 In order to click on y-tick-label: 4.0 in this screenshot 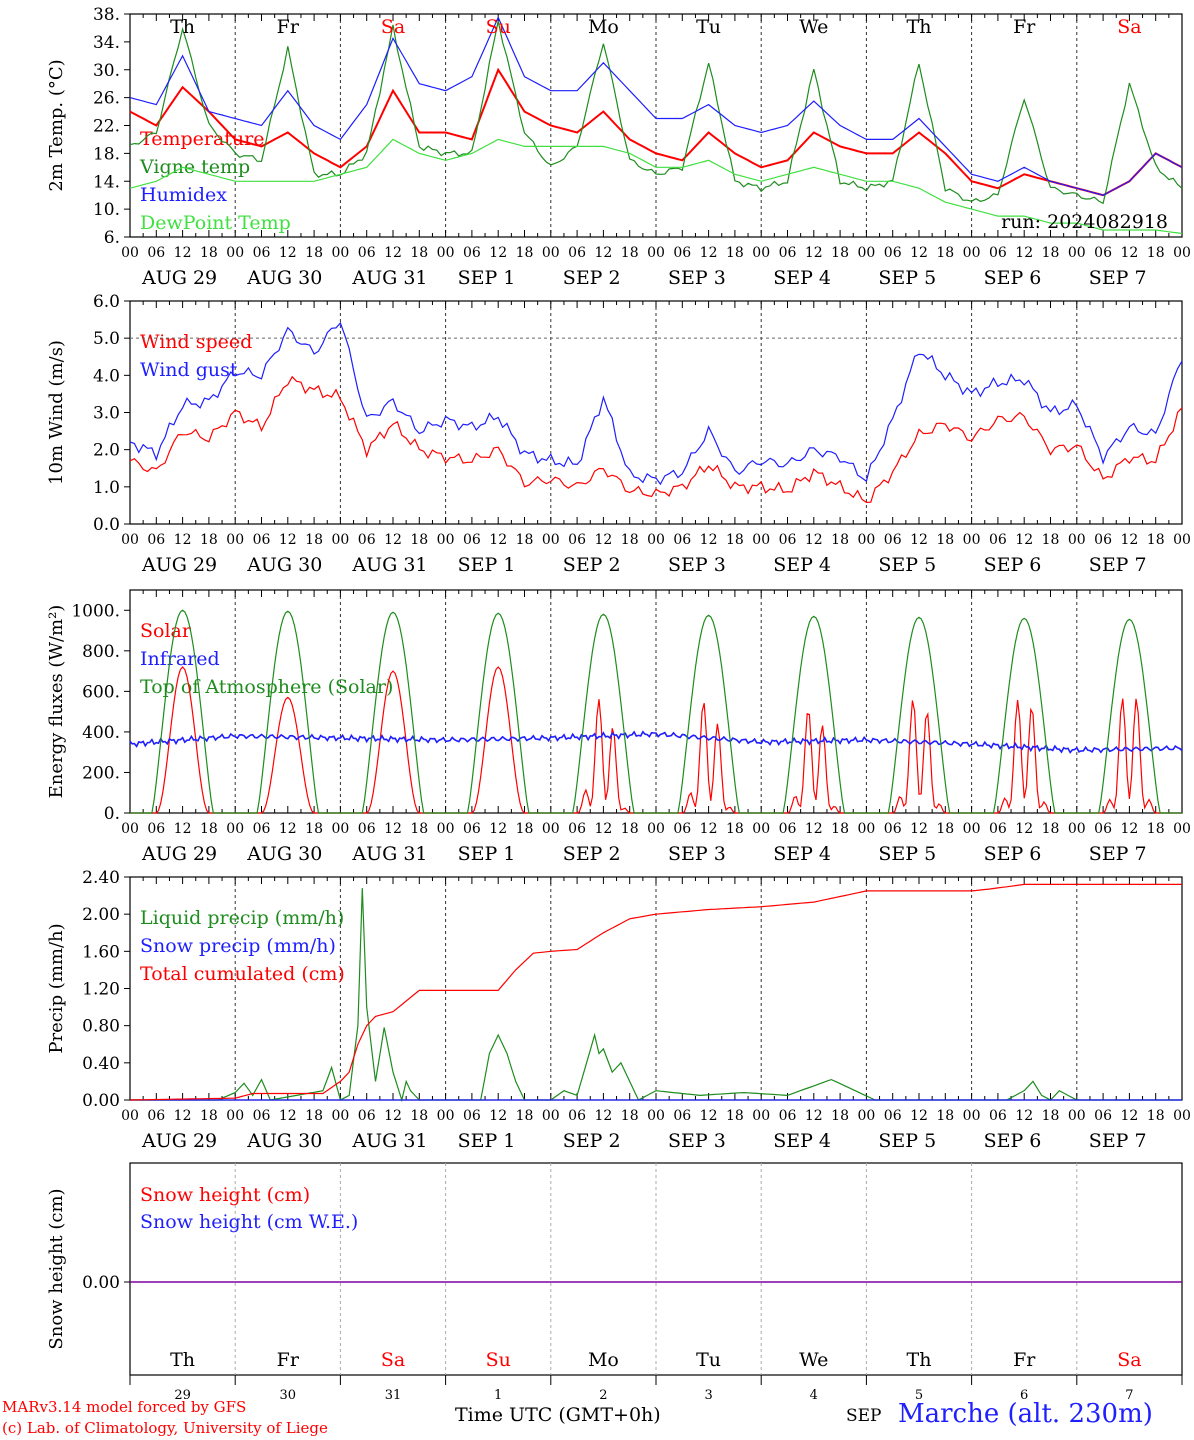, I will do `click(106, 376)`.